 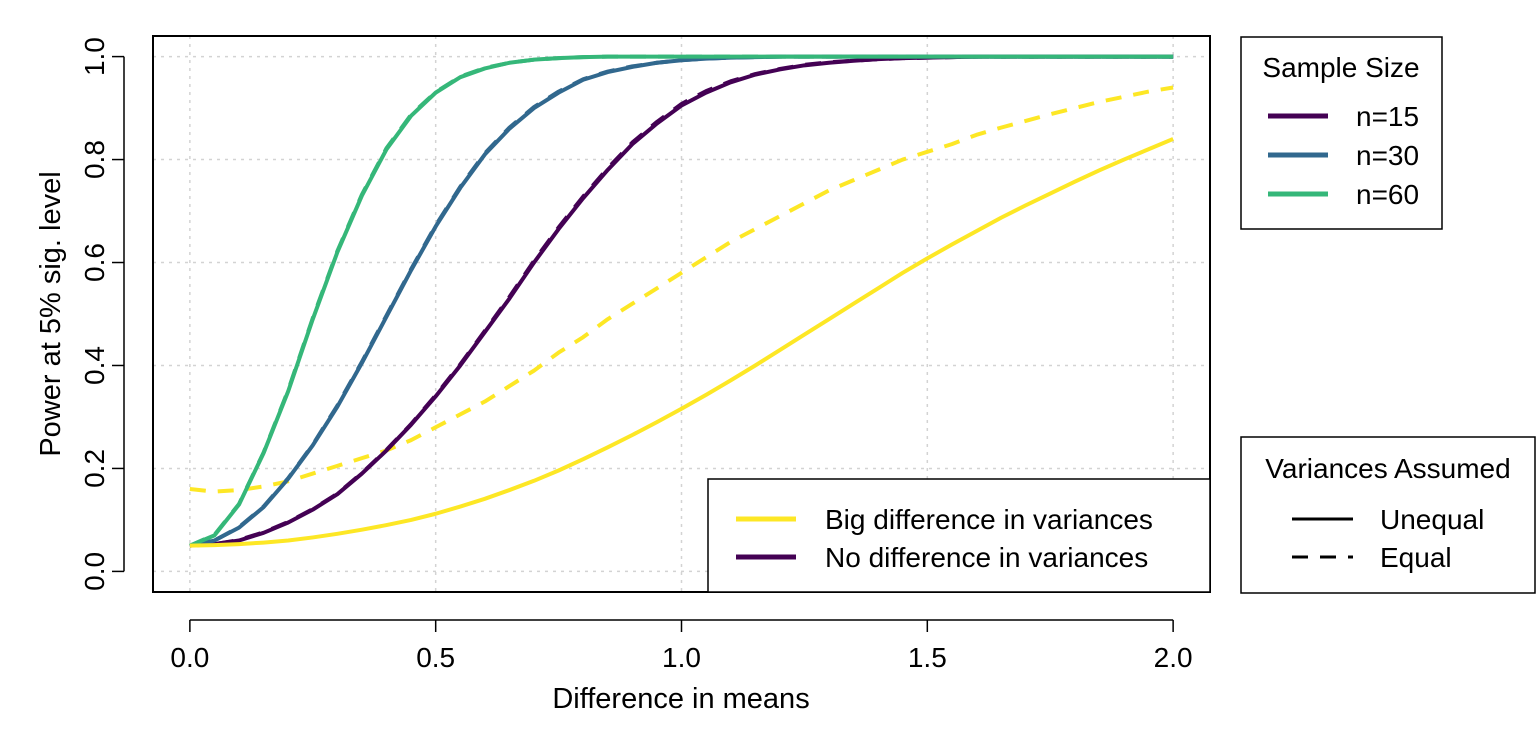 I want to click on legend-label-no-difference: No difference in variances, so click(x=986, y=557).